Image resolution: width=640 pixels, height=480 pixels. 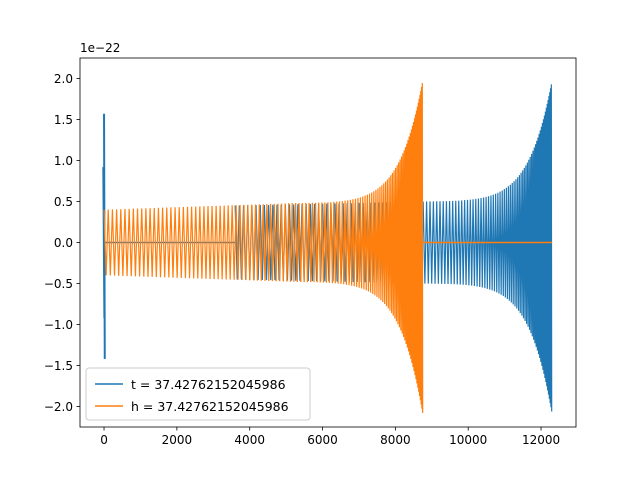 What do you see at coordinates (395, 440) in the screenshot?
I see `x-tick-label: 8000` at bounding box center [395, 440].